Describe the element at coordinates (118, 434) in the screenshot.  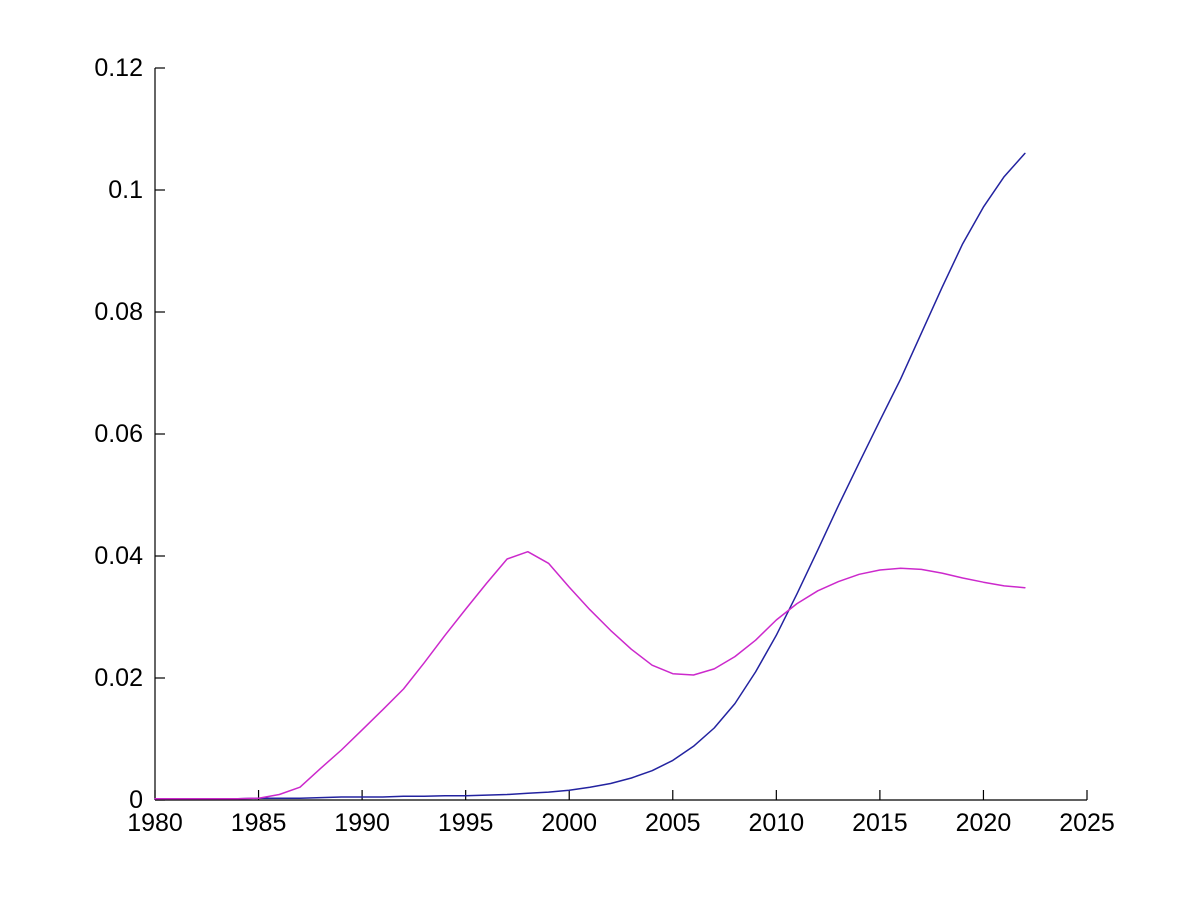
I see `y-tick-label: 0.06` at that location.